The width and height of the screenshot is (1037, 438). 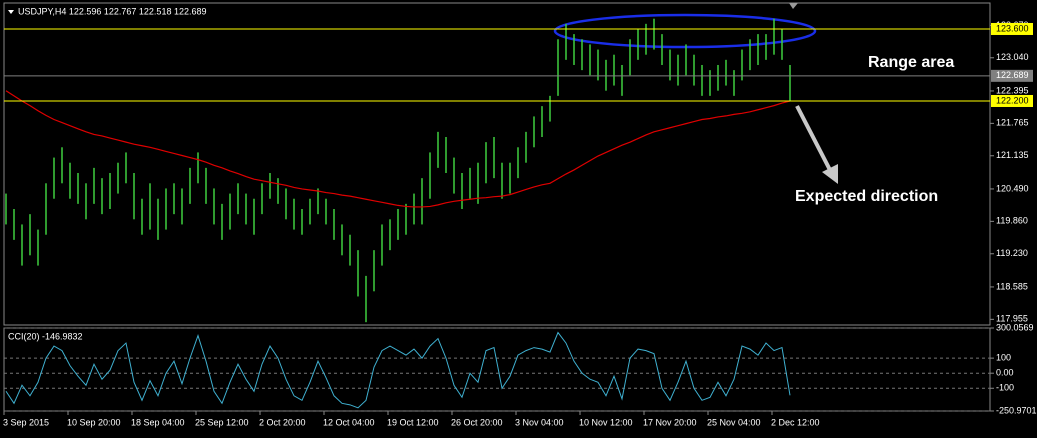 I want to click on y-tick-label: 123.040, so click(x=1012, y=57).